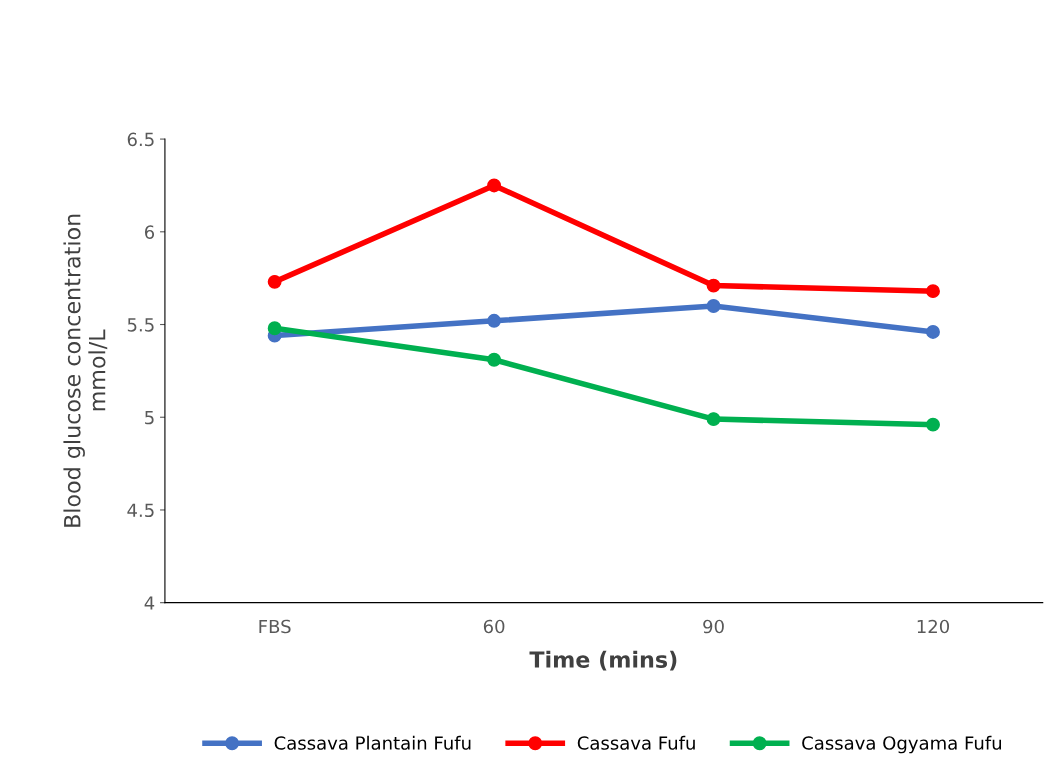 This screenshot has height=760, width=1064. Describe the element at coordinates (149, 417) in the screenshot. I see `y-tick-label: 5` at that location.